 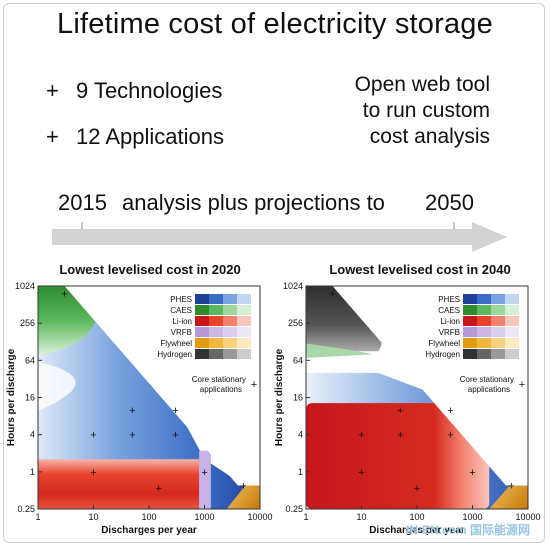 What do you see at coordinates (298, 360) in the screenshot?
I see `y-tick-label: 64` at bounding box center [298, 360].